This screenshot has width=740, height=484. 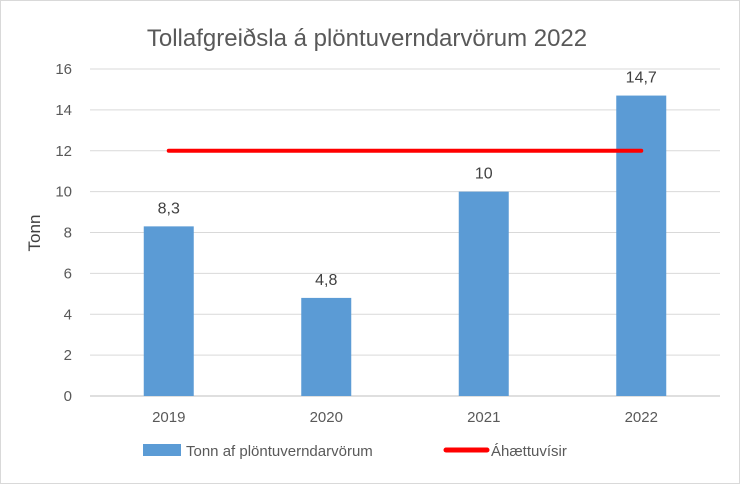 What do you see at coordinates (641, 78) in the screenshot?
I see `data-label-2022: 14,7` at bounding box center [641, 78].